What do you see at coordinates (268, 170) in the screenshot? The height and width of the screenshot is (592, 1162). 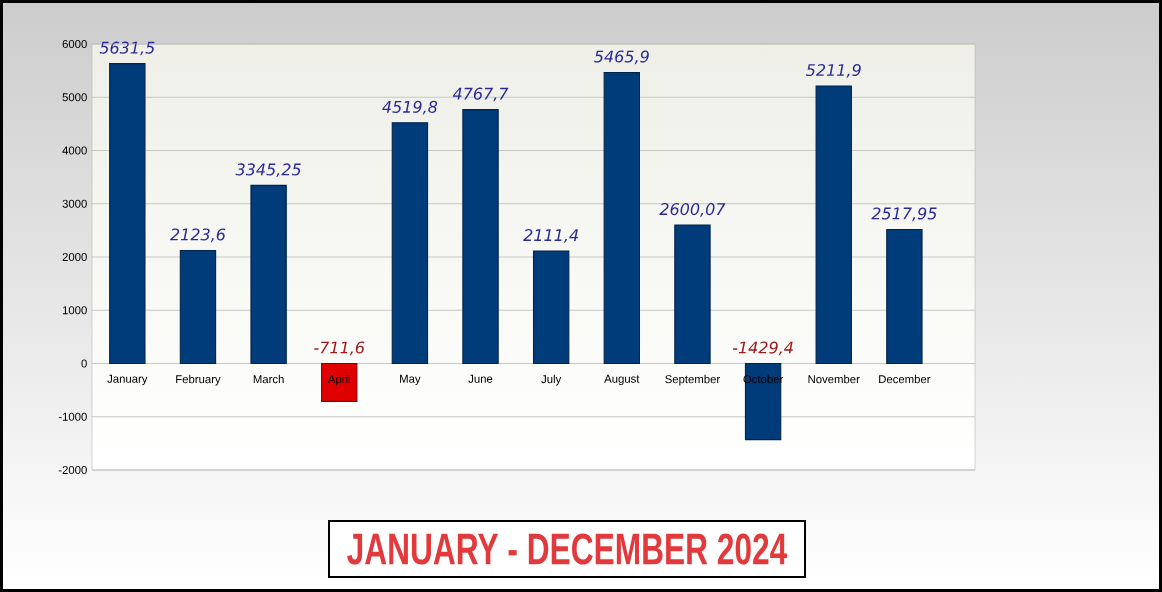 I see `data-label: 3345,25` at bounding box center [268, 170].